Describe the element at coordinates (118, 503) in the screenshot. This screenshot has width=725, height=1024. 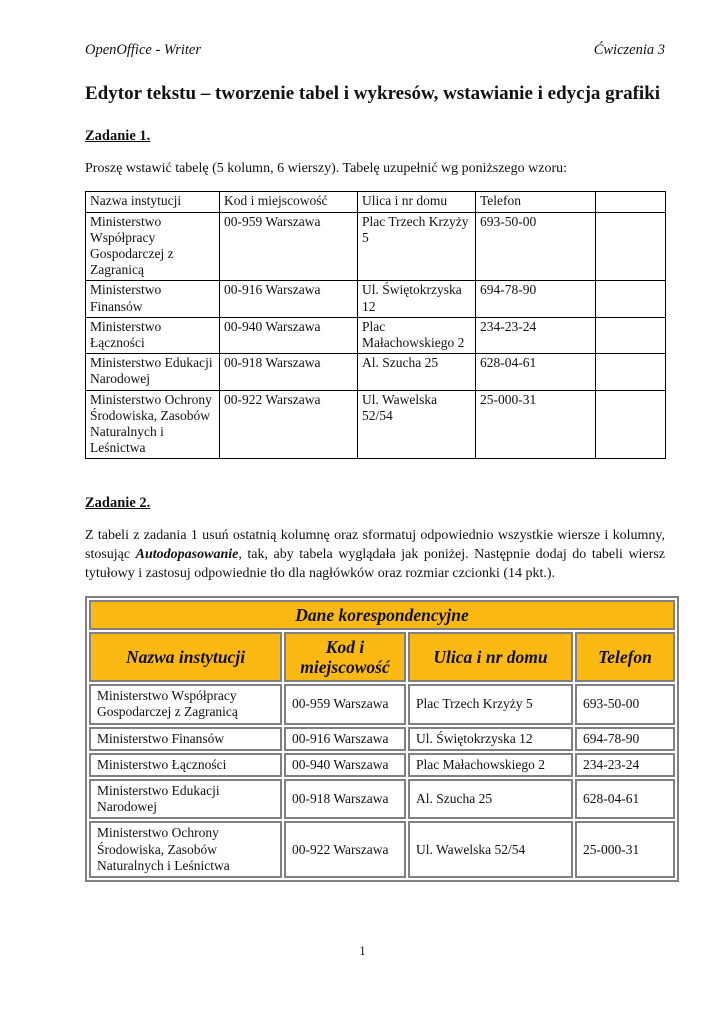
I see `task2-heading: Zadanie 2.` at that location.